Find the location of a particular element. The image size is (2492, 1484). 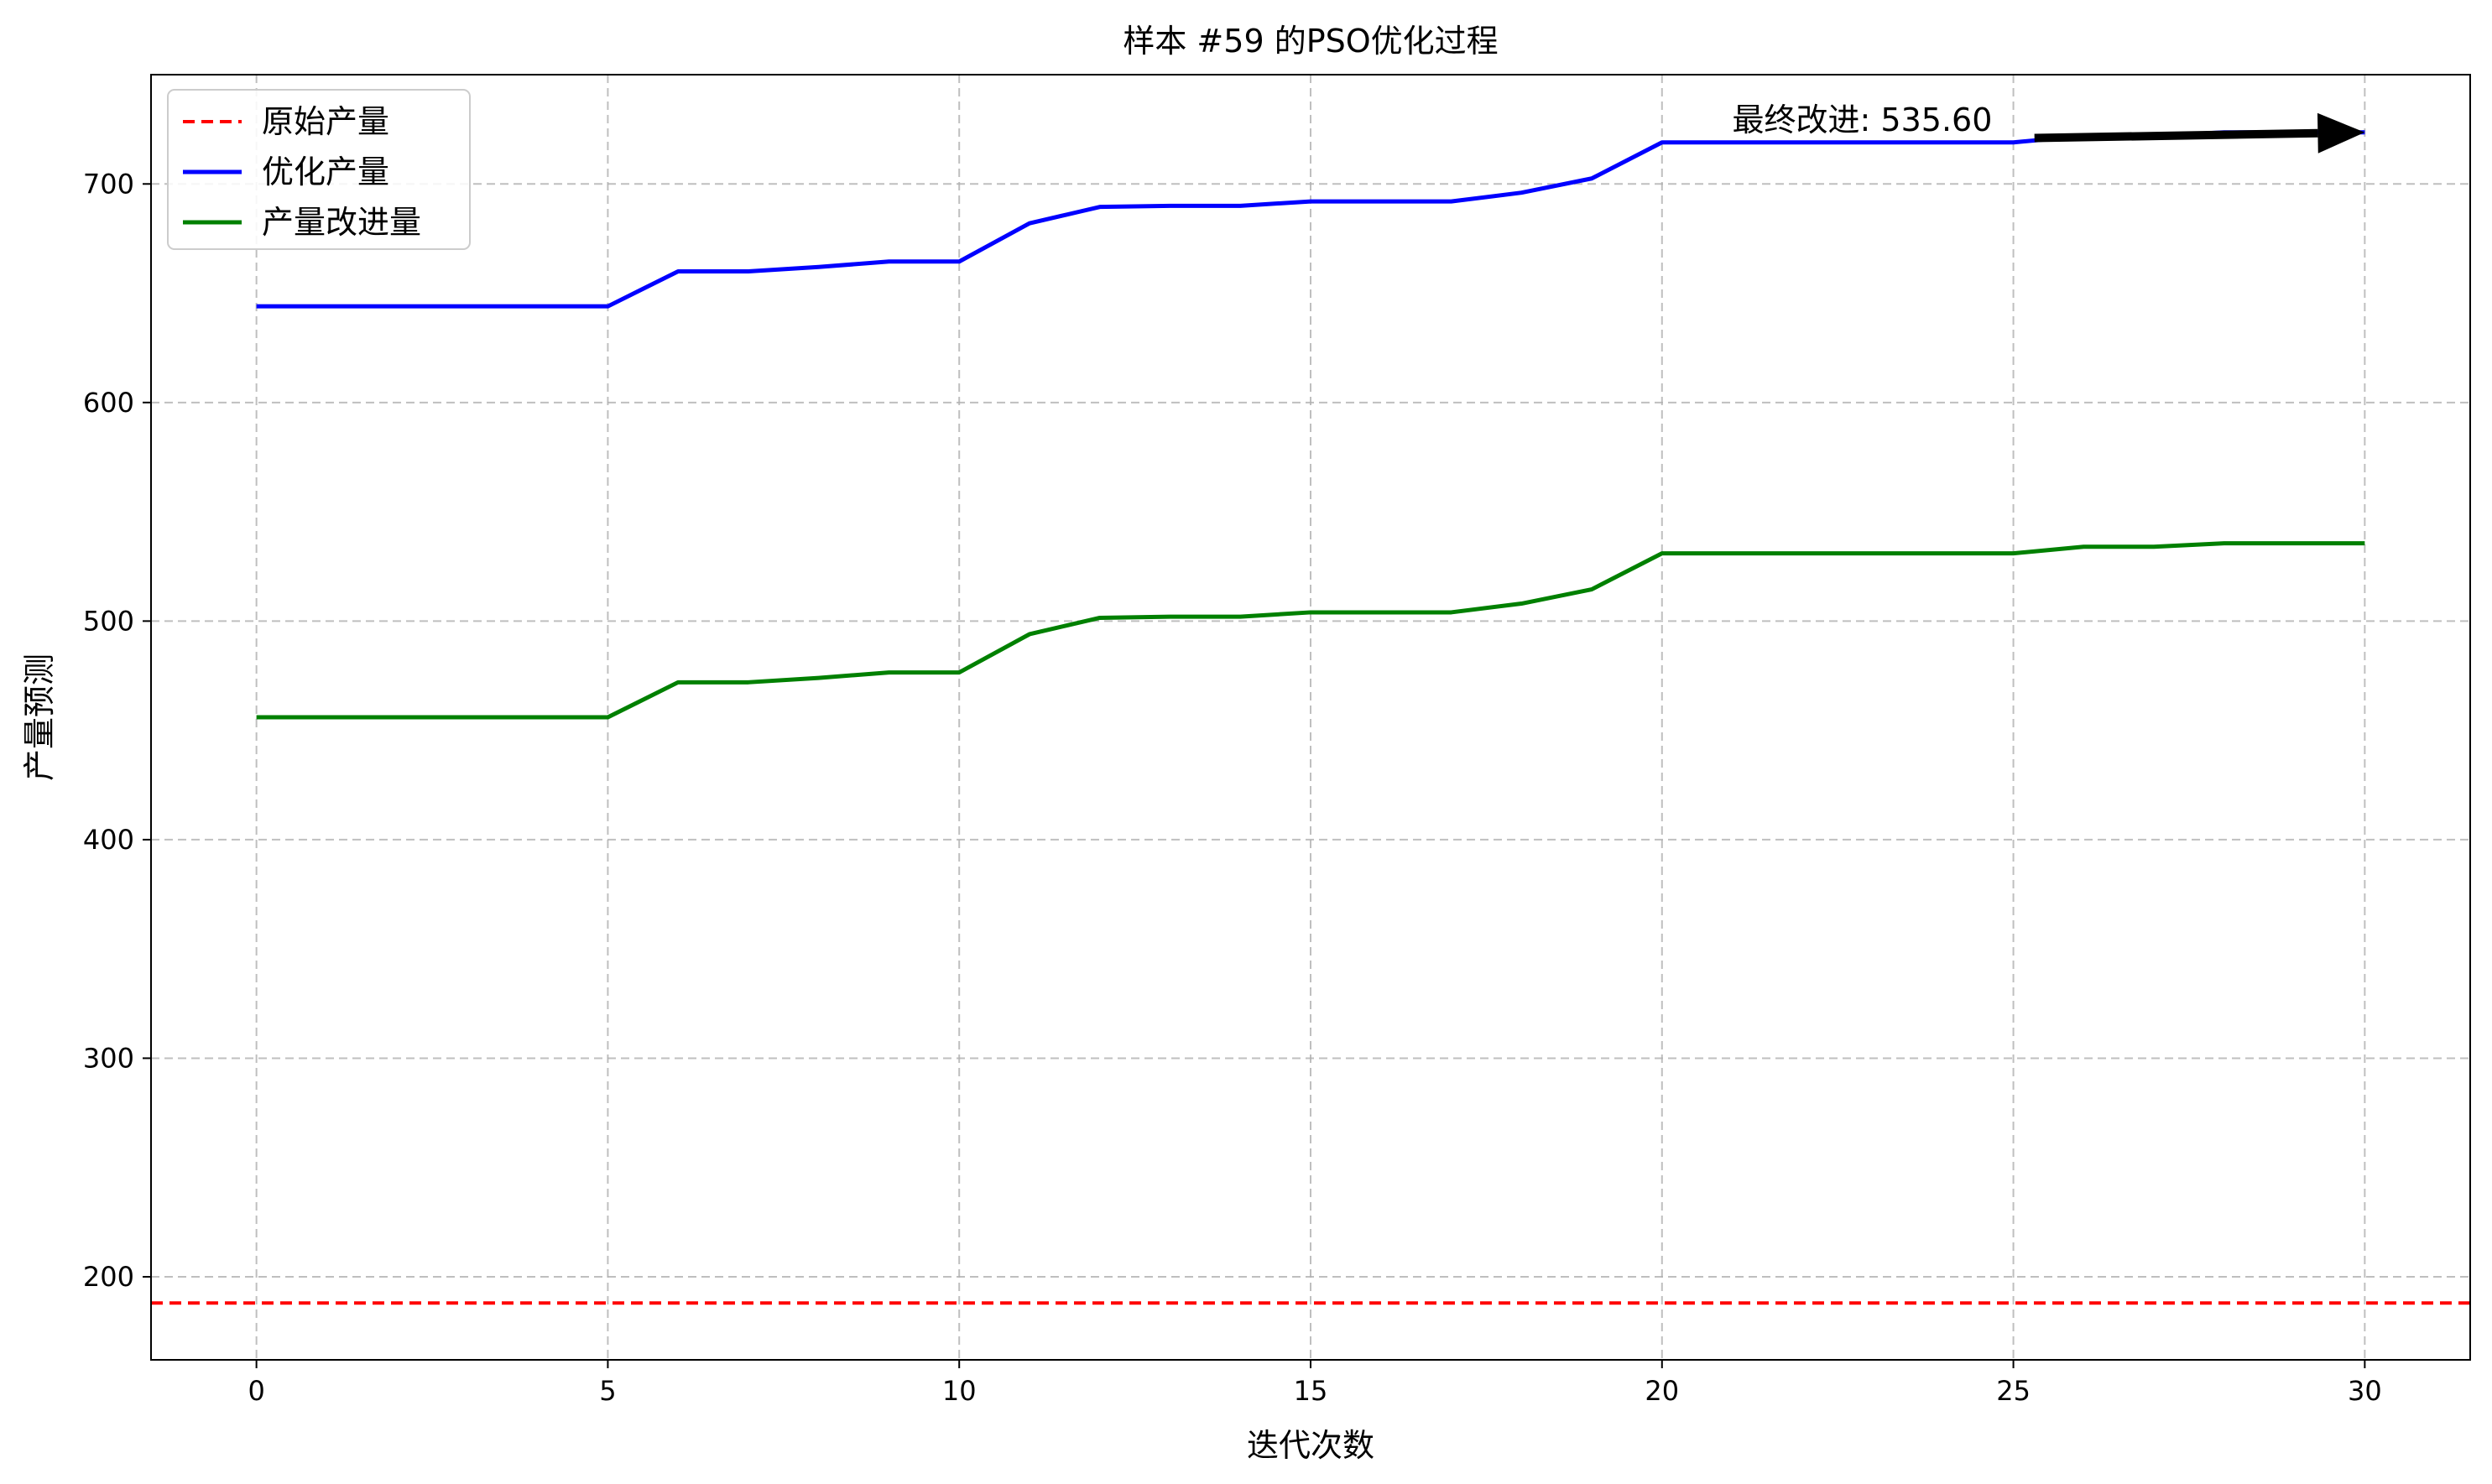

x-tick-label: 20 is located at coordinates (1662, 1391).